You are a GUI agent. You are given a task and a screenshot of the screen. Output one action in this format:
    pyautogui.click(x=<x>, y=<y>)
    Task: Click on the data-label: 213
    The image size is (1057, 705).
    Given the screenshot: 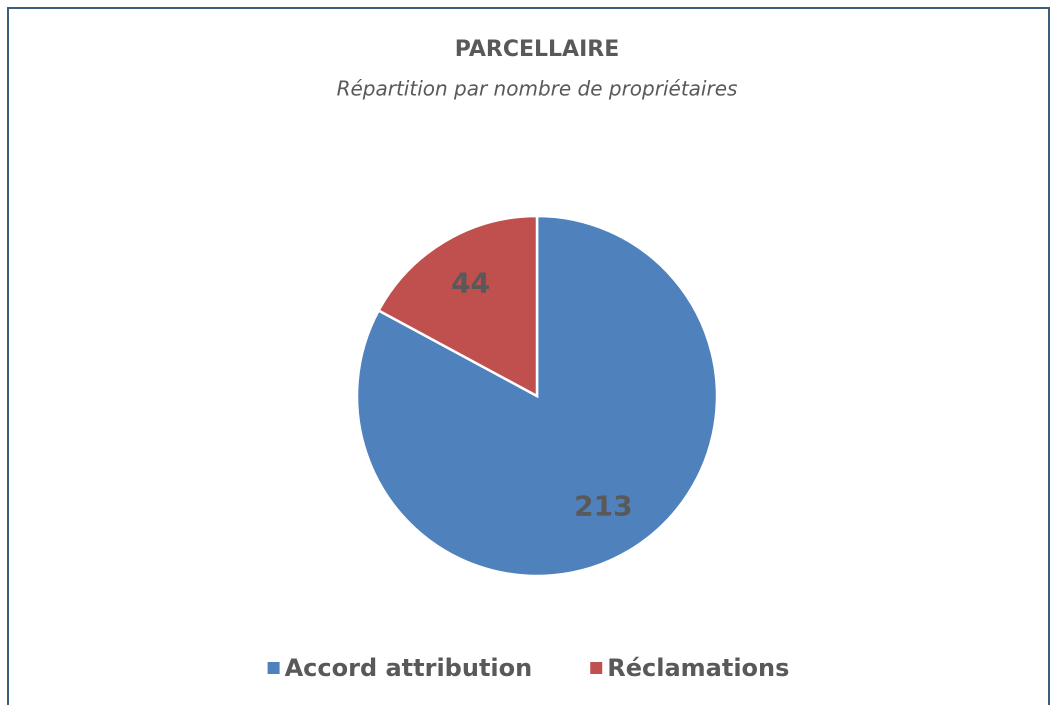 What is the action you would take?
    pyautogui.click(x=603, y=505)
    